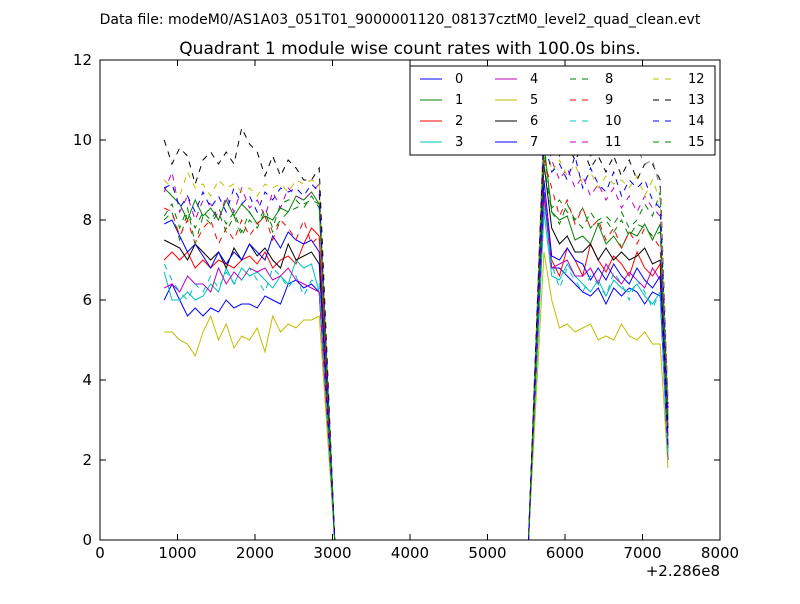 Image resolution: width=800 pixels, height=604 pixels. Describe the element at coordinates (459, 121) in the screenshot. I see `legend-label: 2` at that location.